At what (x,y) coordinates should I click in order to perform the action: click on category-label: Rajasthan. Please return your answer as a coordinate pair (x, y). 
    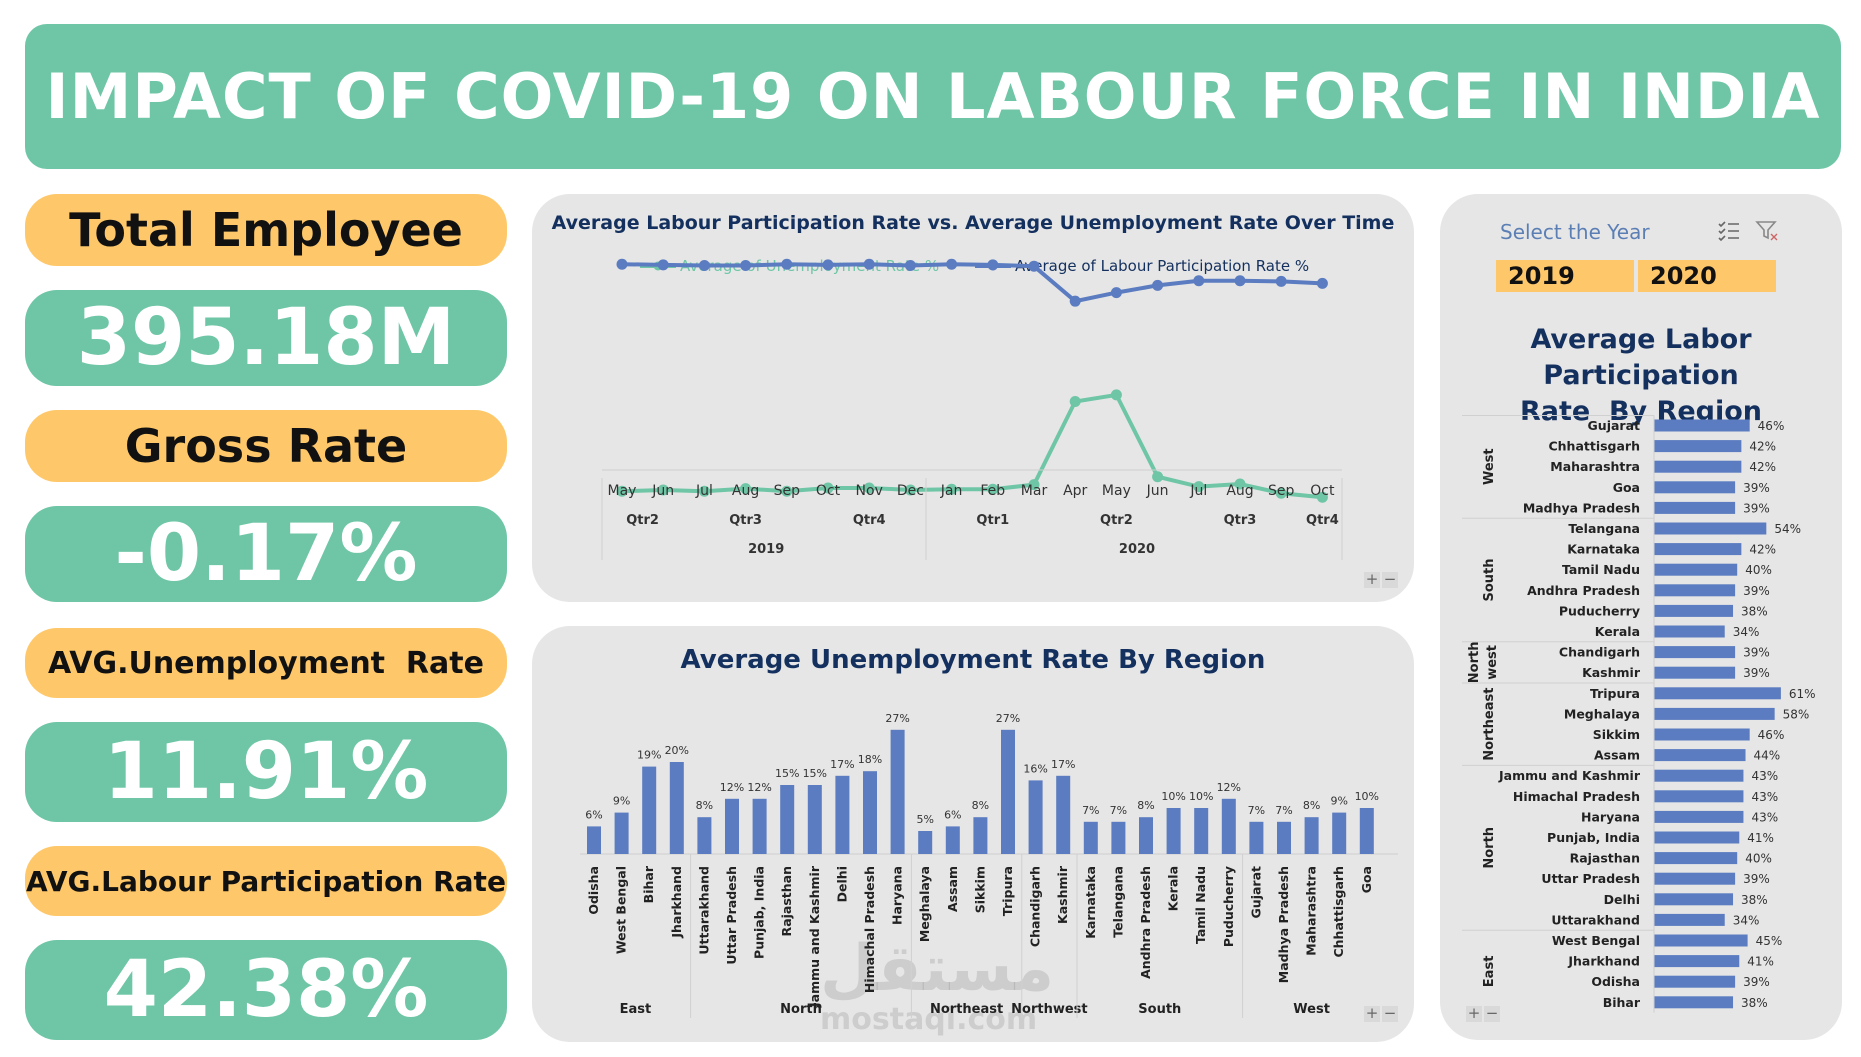
    Looking at the image, I should click on (1605, 858).